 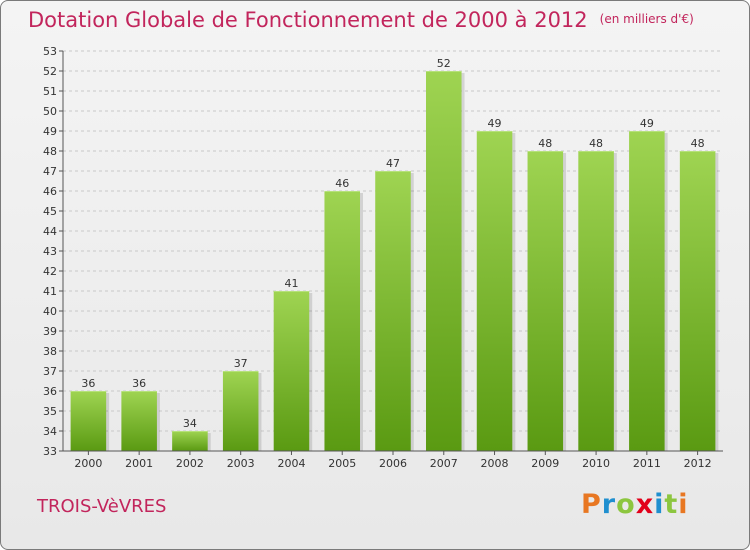 I want to click on x-tick-label: 2006, so click(x=393, y=463).